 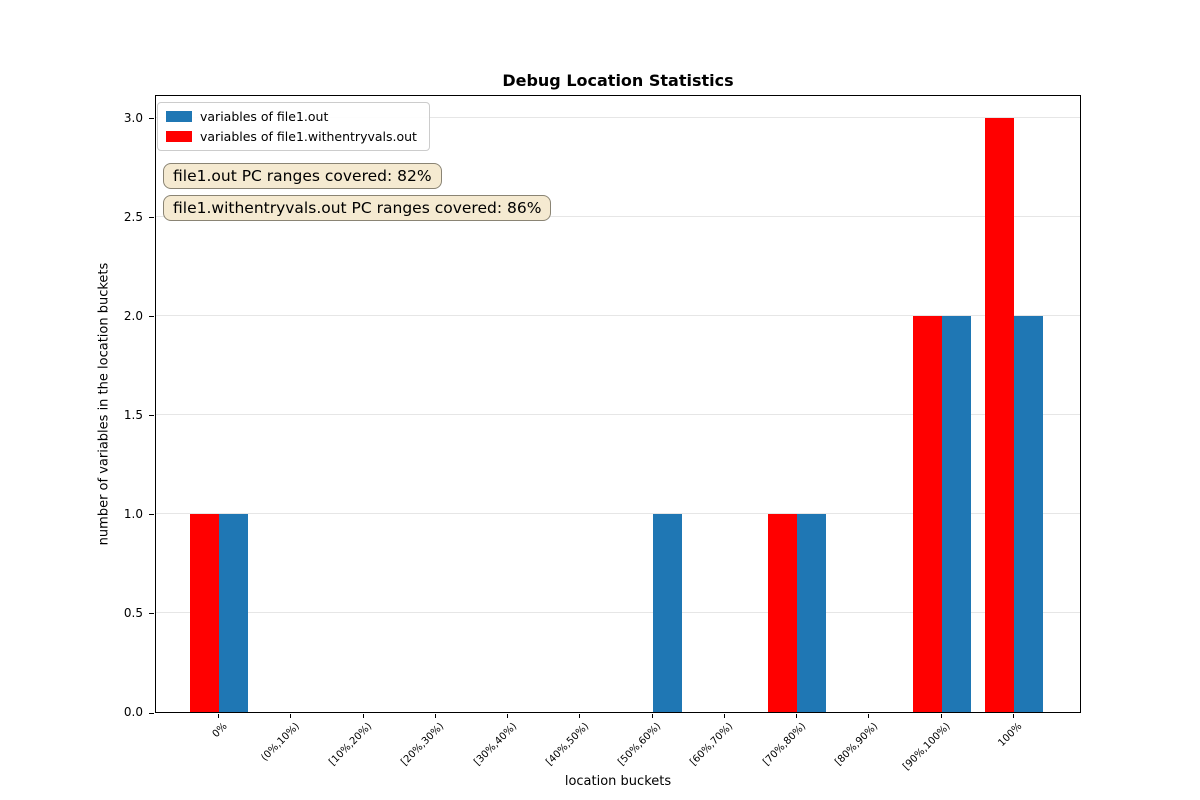 I want to click on y-tick-label-2.5: 2.5, so click(x=133, y=216).